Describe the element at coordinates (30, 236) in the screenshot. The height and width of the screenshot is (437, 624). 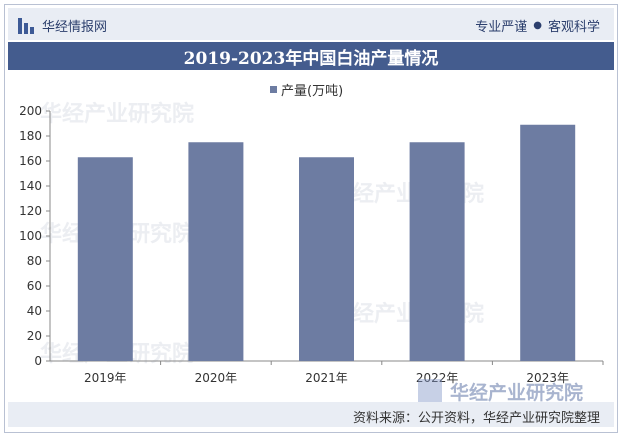
I see `y-tick-label: 100` at that location.